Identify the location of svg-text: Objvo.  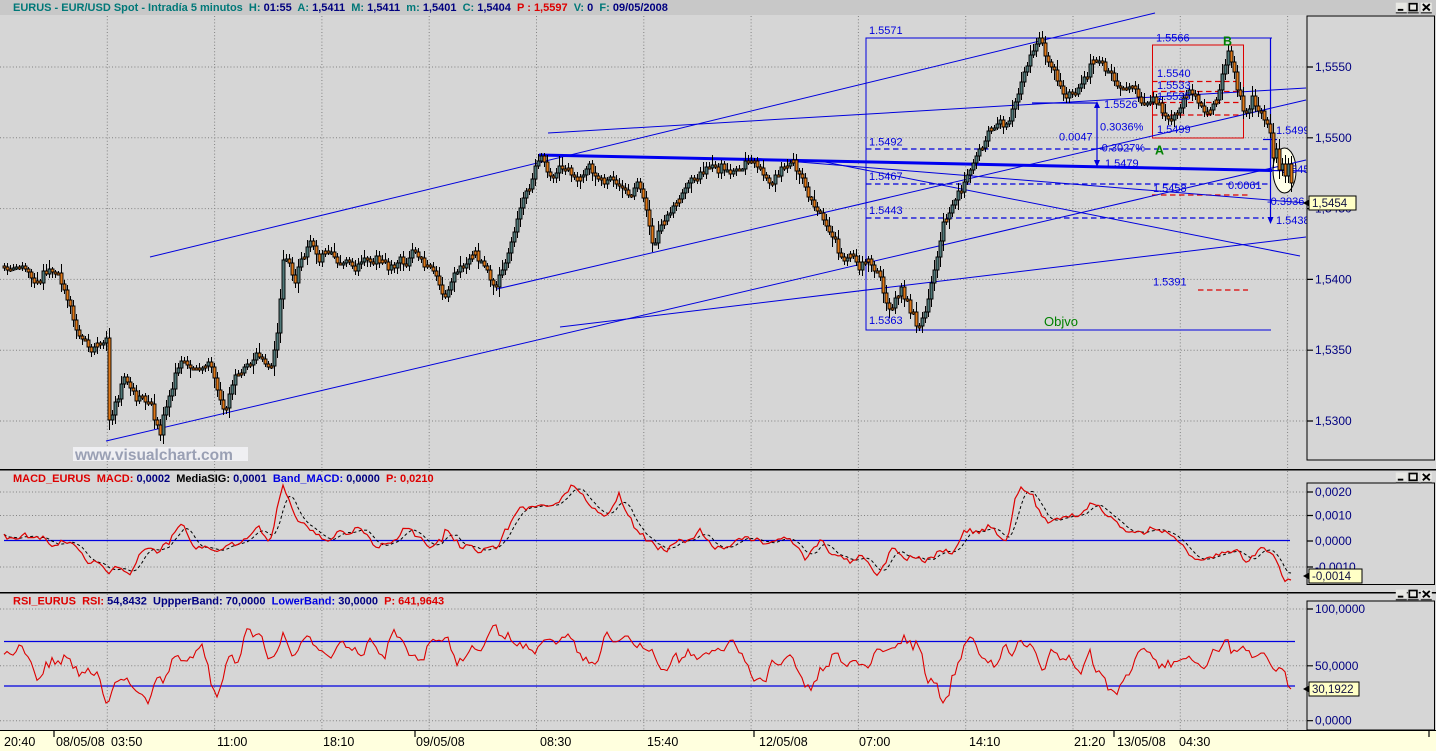
(1061, 321).